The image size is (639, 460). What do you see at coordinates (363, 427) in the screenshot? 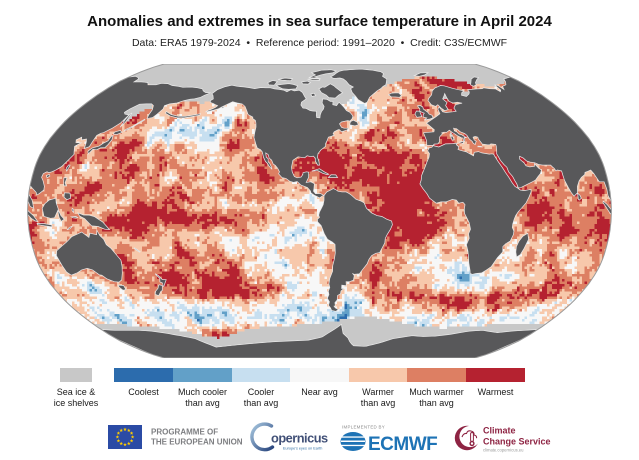
I see `svg-text: IMPLEMENTED BY` at bounding box center [363, 427].